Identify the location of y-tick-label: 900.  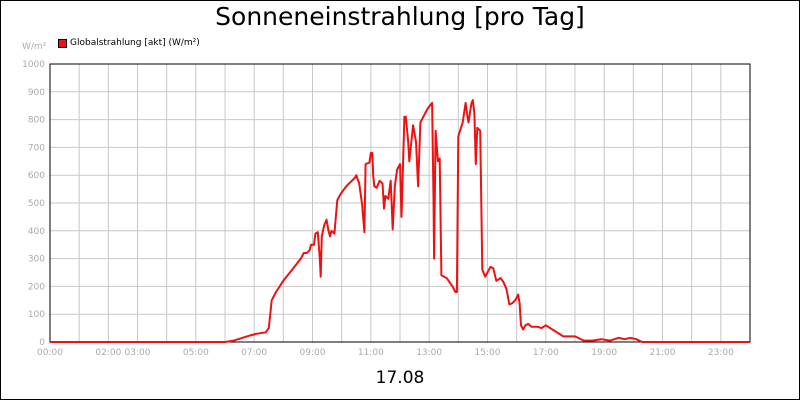
(36, 93).